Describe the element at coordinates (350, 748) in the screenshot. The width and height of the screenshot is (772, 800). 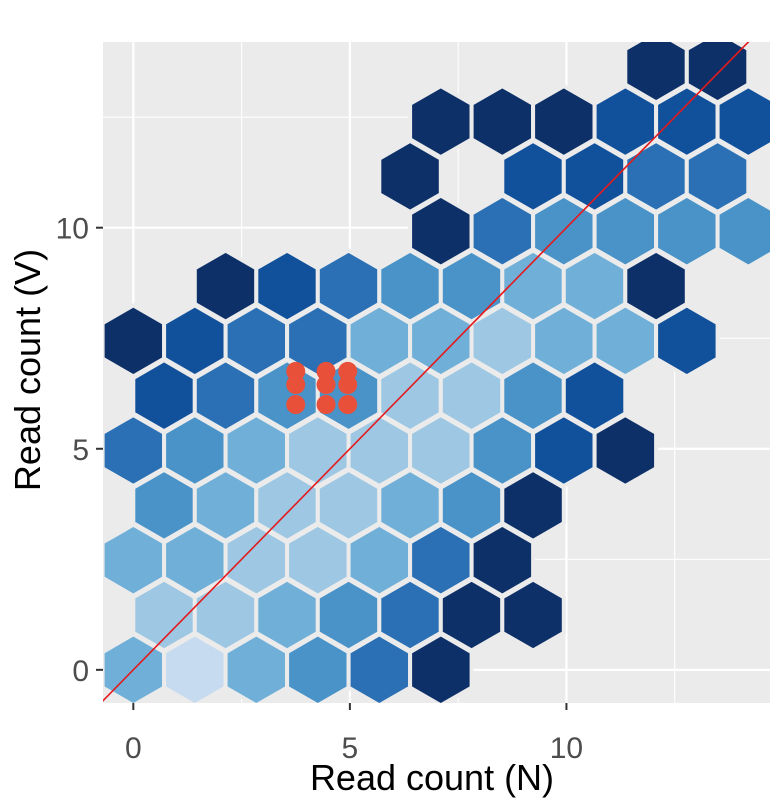
I see `x-tick-label: 5` at that location.